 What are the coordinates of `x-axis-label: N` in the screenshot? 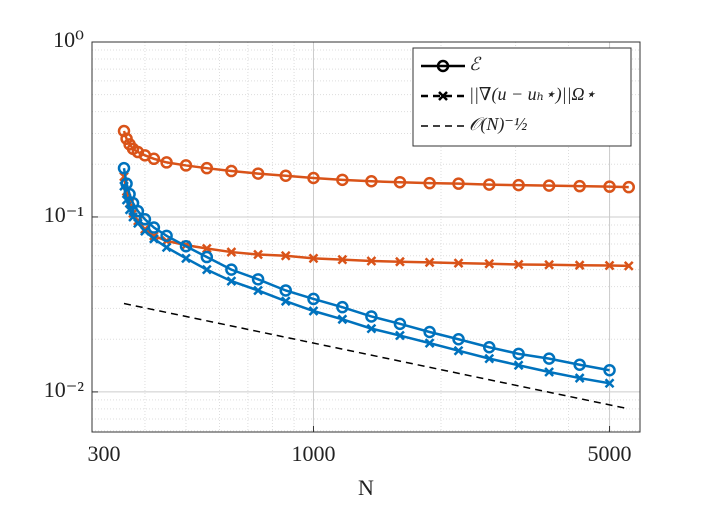 It's located at (366, 487).